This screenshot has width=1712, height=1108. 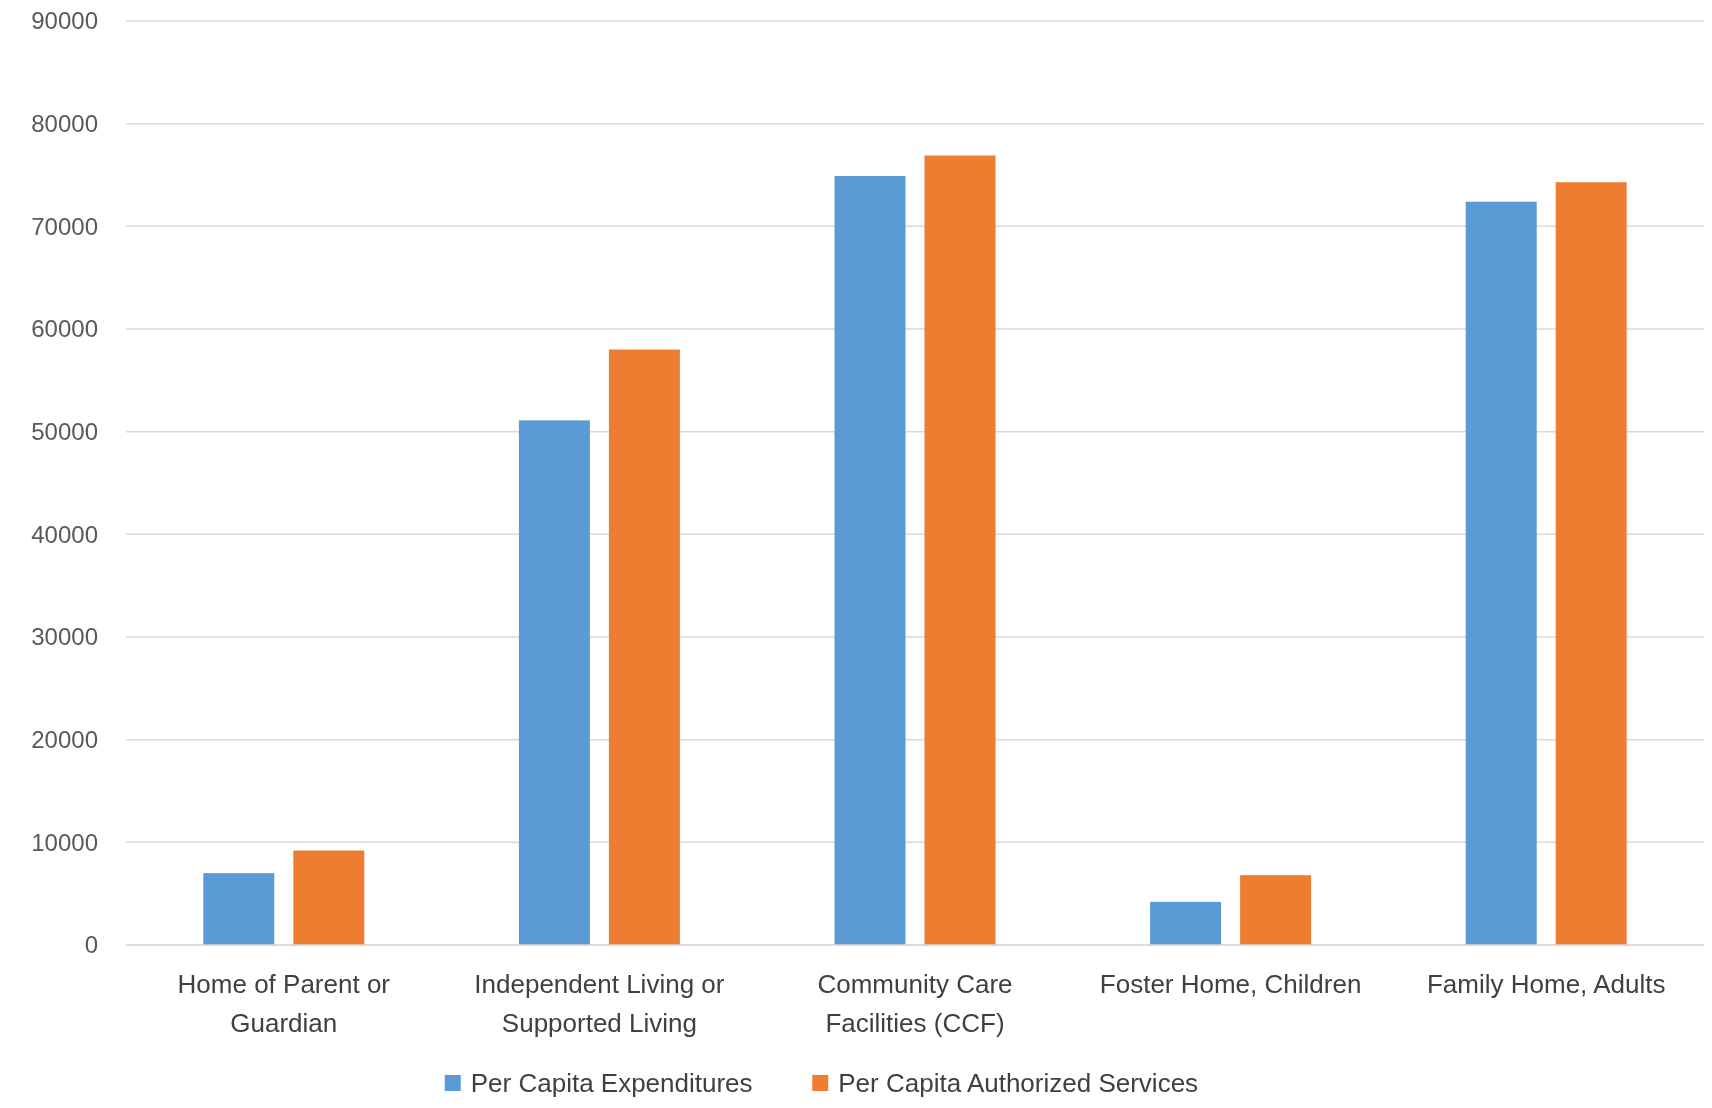 What do you see at coordinates (91, 945) in the screenshot?
I see `y-tick-label: 0` at bounding box center [91, 945].